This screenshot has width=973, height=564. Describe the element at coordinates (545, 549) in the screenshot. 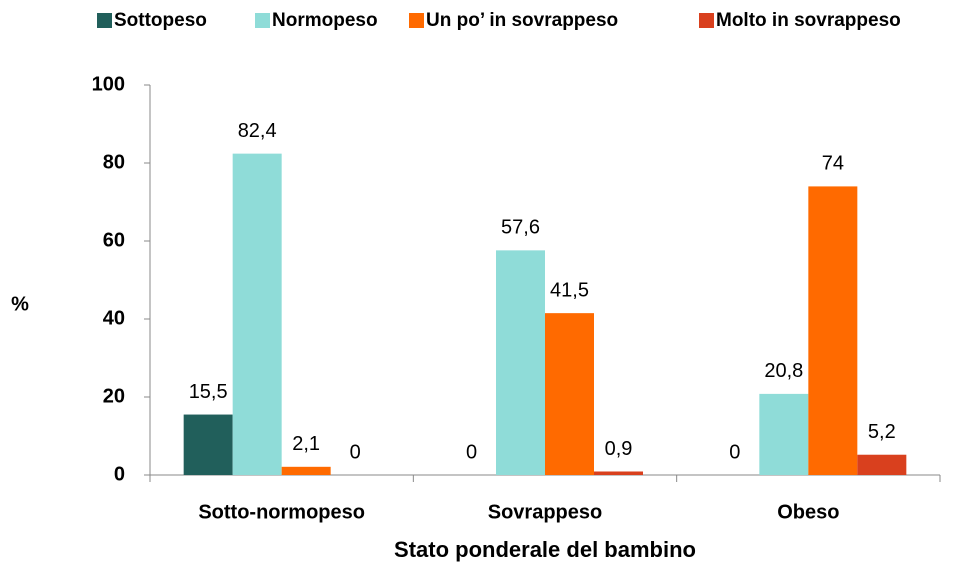

I see `x-axis-title: Stato ponderale del bambino` at that location.